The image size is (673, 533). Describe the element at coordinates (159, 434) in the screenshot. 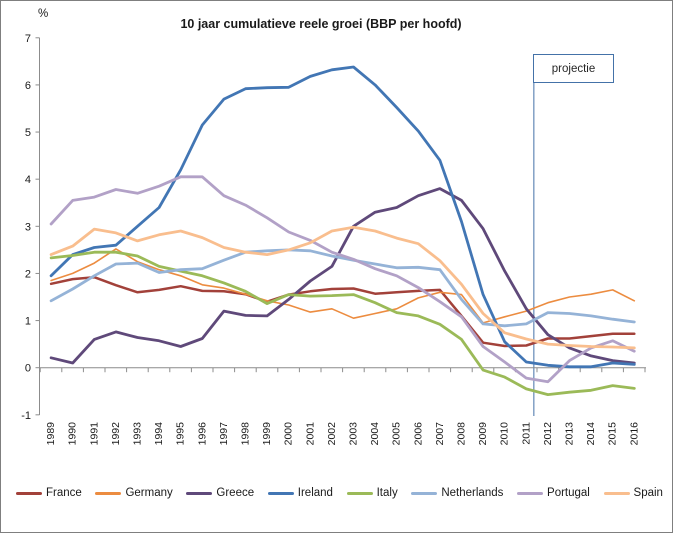

I see `x-tick-label: 1994` at that location.